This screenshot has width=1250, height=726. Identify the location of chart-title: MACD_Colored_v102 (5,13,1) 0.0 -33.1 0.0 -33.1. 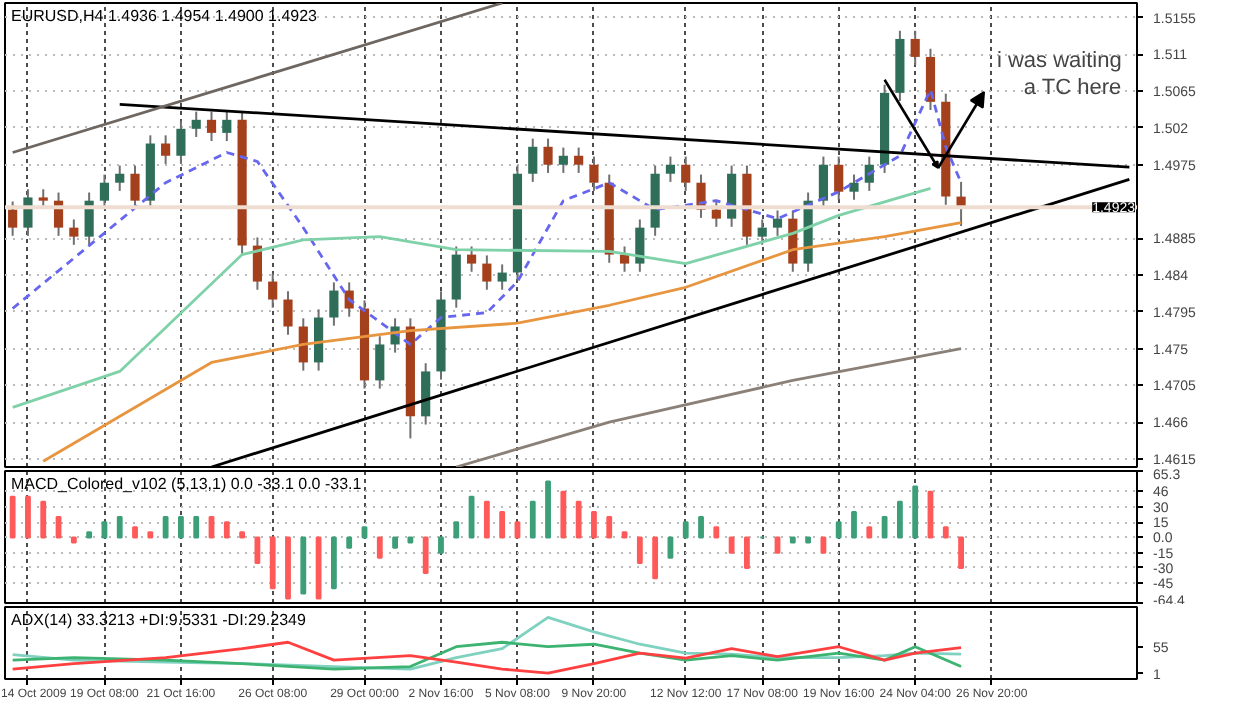
(187, 484).